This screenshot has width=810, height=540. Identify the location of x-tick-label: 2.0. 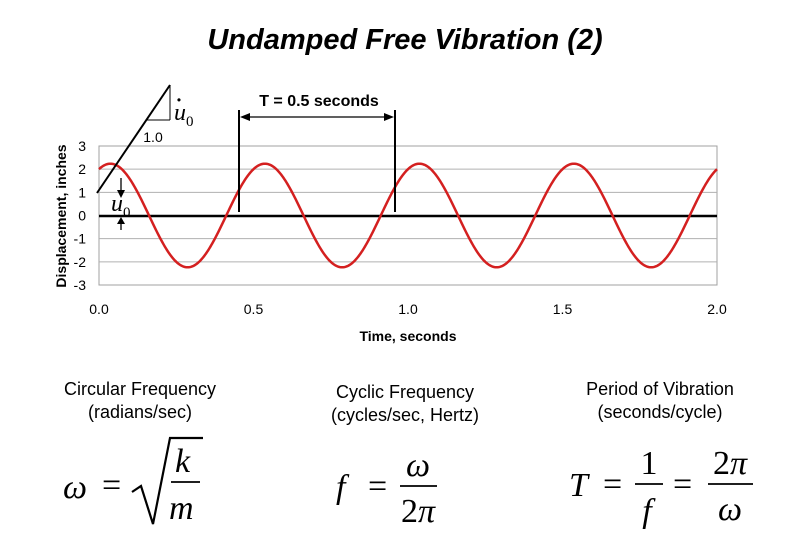
(717, 309).